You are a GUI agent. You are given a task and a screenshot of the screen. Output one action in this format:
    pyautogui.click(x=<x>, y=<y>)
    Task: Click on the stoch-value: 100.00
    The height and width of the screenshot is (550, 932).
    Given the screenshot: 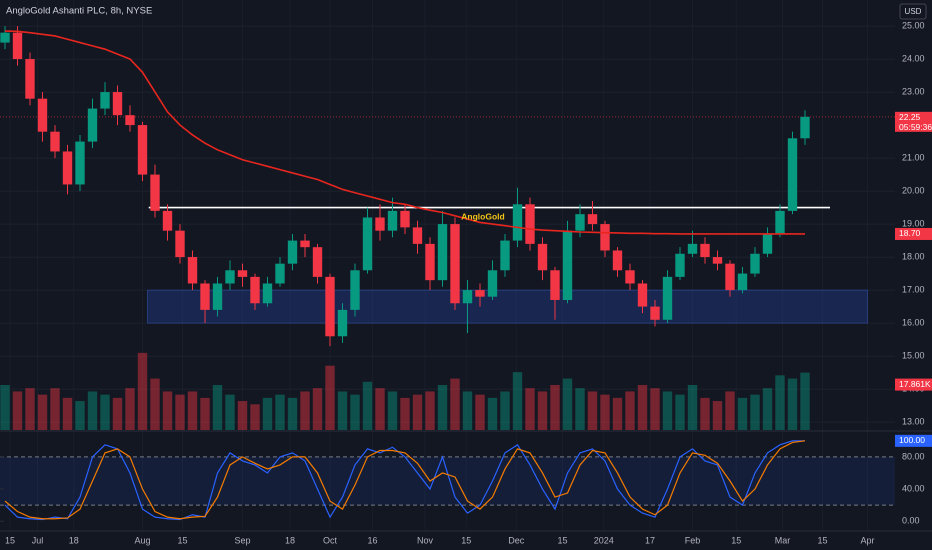 What is the action you would take?
    pyautogui.click(x=912, y=440)
    